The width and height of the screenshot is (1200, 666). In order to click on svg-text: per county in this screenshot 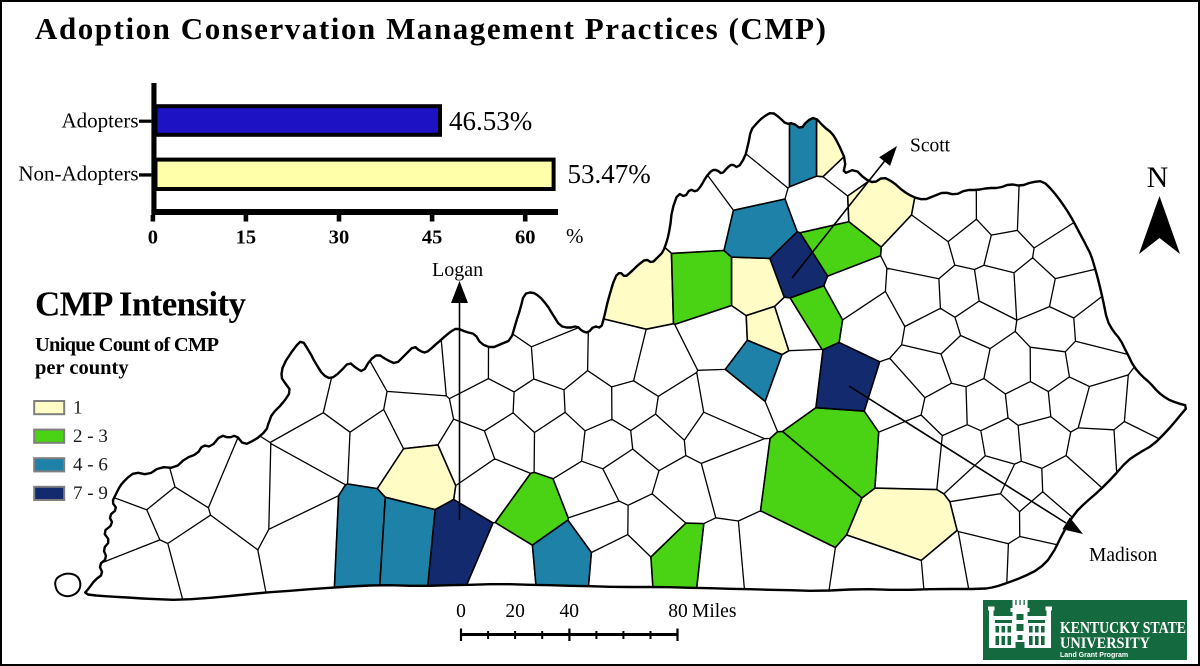, I will do `click(82, 368)`.